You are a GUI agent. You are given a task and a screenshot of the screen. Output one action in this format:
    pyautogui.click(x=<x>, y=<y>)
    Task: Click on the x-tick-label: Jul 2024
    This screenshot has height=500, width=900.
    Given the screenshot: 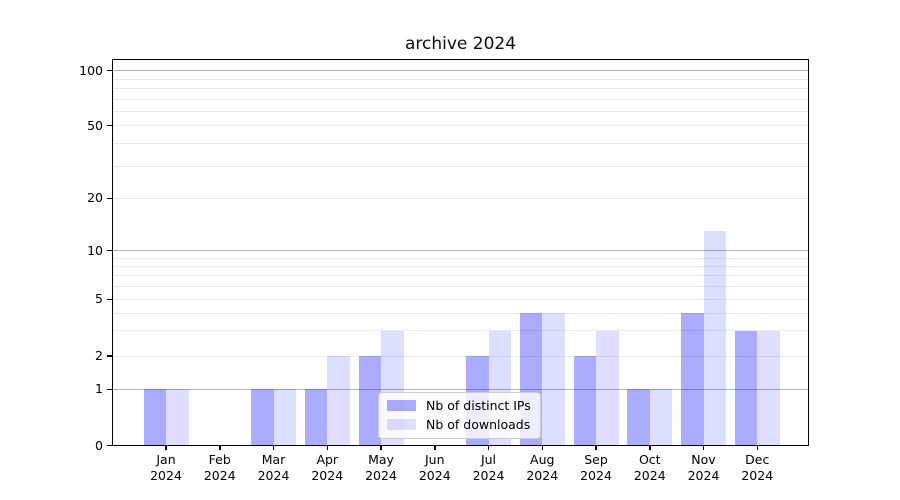 What is the action you would take?
    pyautogui.click(x=489, y=467)
    